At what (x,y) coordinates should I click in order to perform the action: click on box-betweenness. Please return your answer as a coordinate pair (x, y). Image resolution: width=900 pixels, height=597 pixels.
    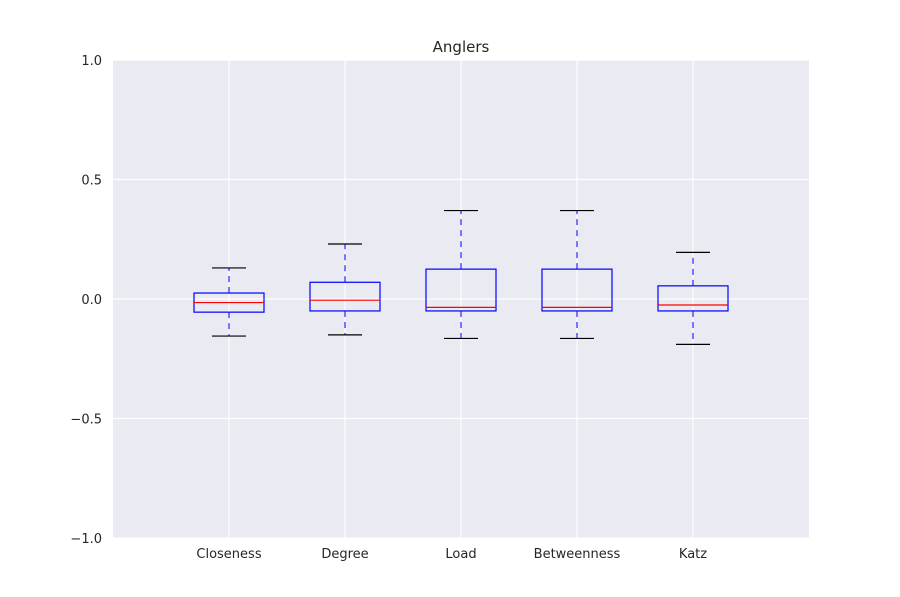
    Looking at the image, I should click on (577, 274).